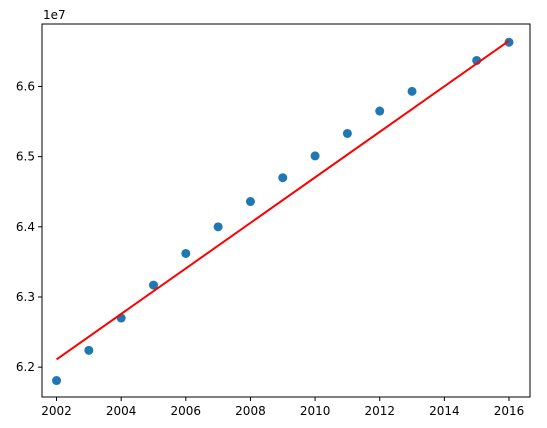 Image resolution: width=547 pixels, height=428 pixels. What do you see at coordinates (509, 411) in the screenshot?
I see `x-tick-label: 2016` at bounding box center [509, 411].